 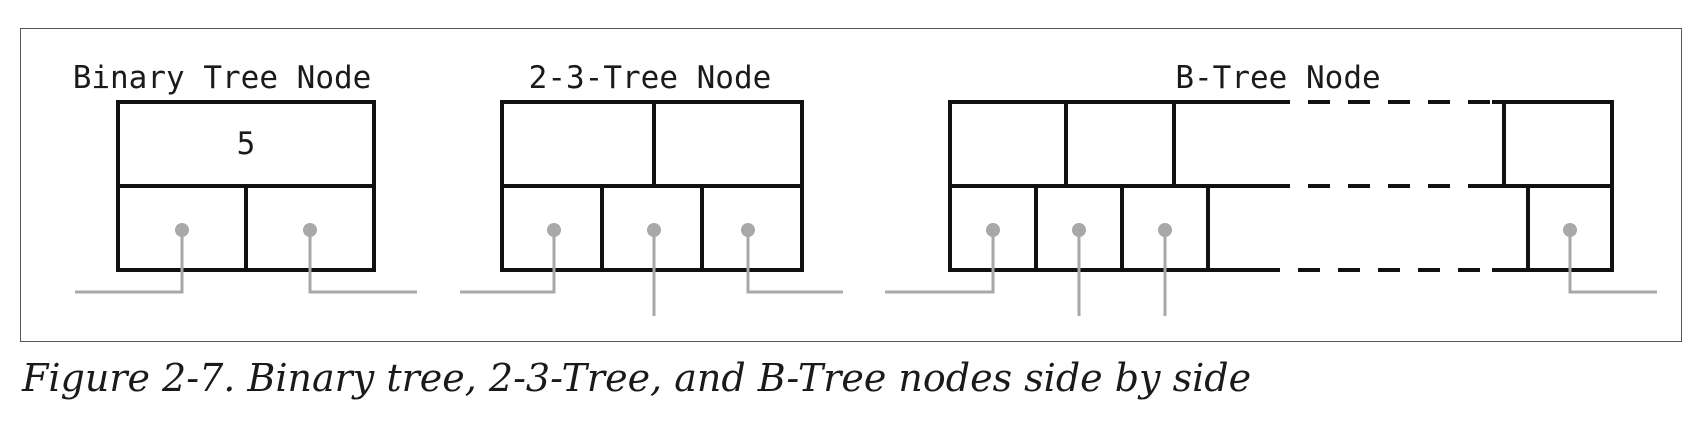 What do you see at coordinates (222, 78) in the screenshot?
I see `binary-tree-node-title: Binary Tree Node` at bounding box center [222, 78].